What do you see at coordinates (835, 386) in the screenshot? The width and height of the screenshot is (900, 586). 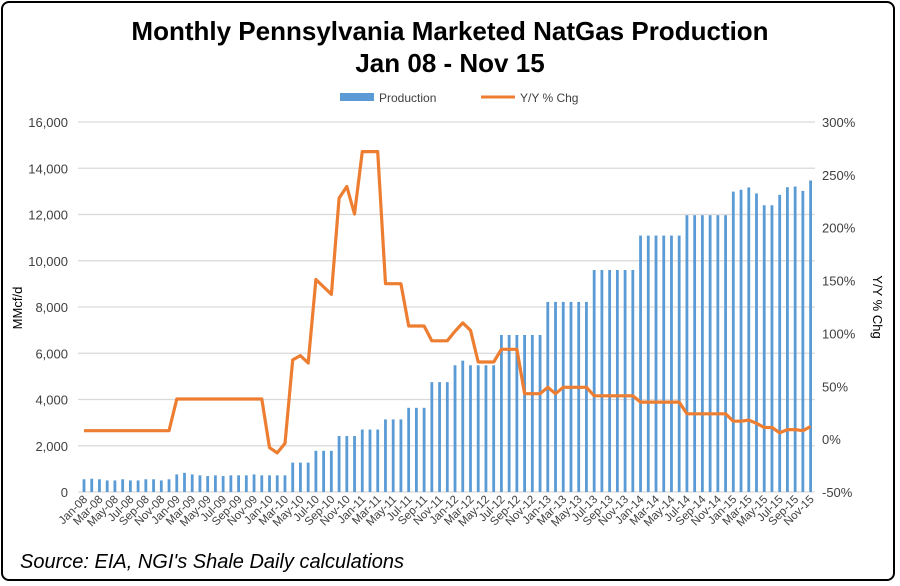 I see `y2-tick-label: 50%` at bounding box center [835, 386].